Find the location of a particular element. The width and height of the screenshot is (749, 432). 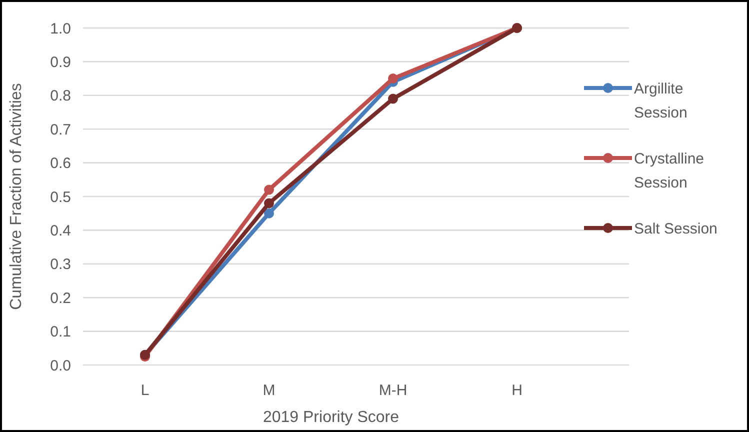

y-tick-label: 0.1 is located at coordinates (60, 332).